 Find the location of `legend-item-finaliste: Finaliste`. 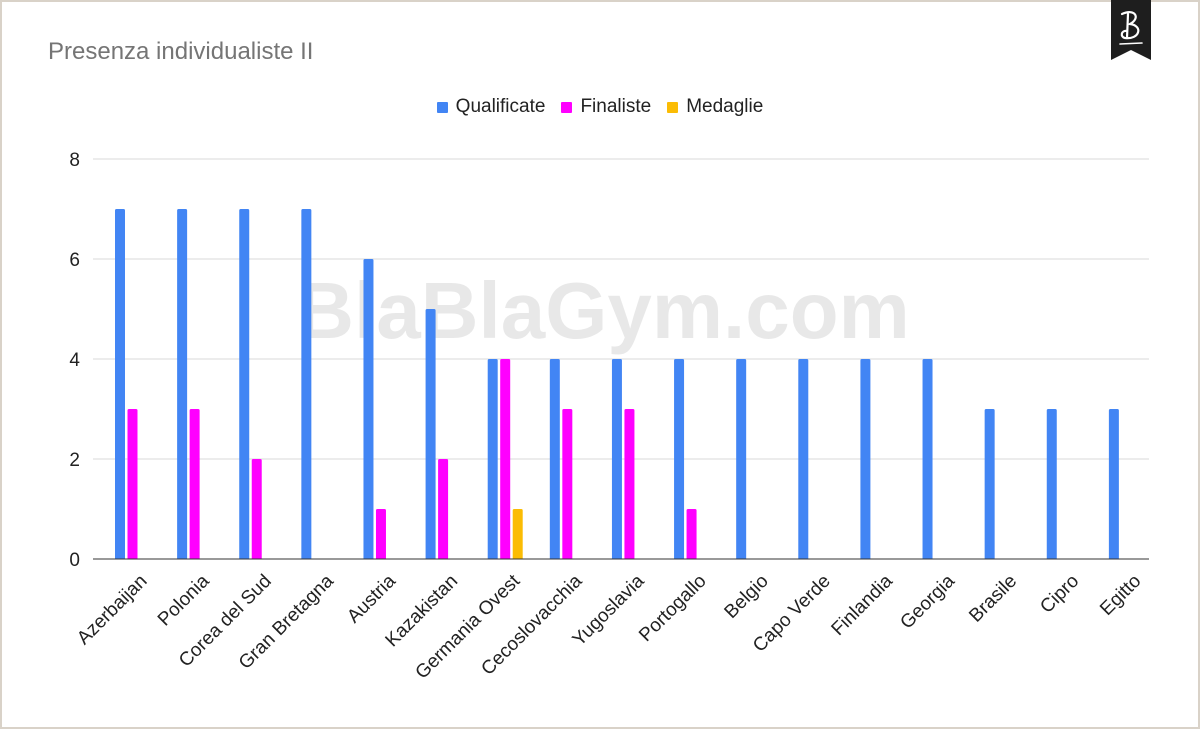

legend-item-finaliste: Finaliste is located at coordinates (606, 107).